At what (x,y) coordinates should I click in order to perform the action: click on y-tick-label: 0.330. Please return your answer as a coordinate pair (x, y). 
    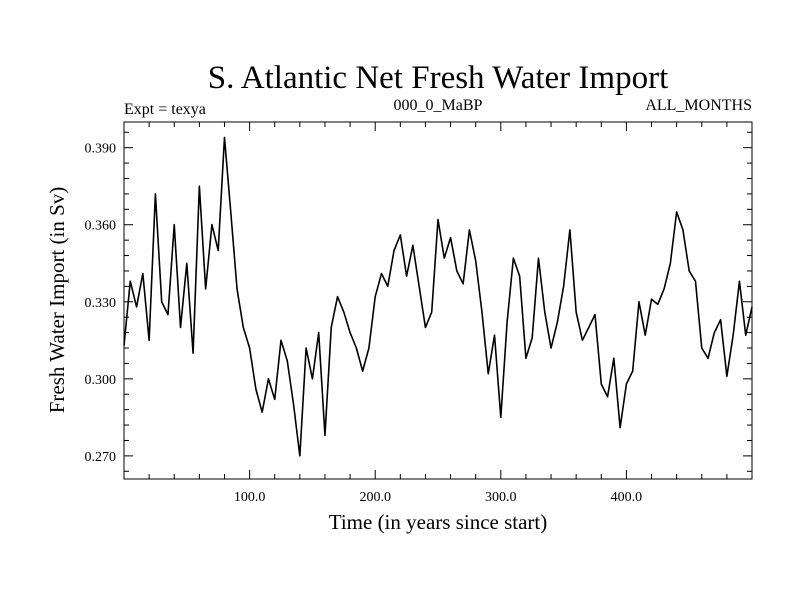
    Looking at the image, I should click on (101, 303).